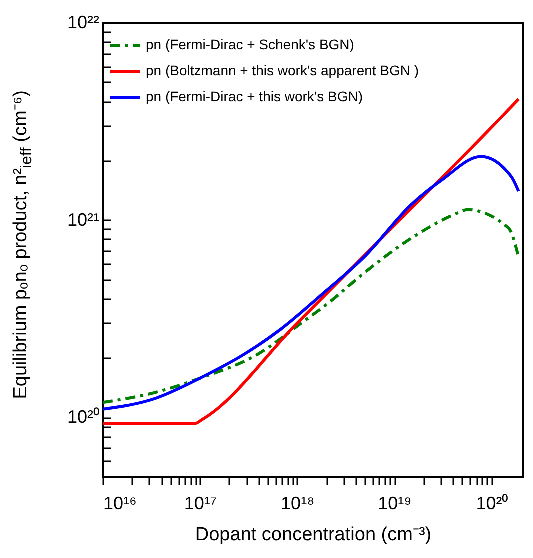  Describe the element at coordinates (298, 504) in the screenshot. I see `x-tick-label: 10¹⁸` at that location.